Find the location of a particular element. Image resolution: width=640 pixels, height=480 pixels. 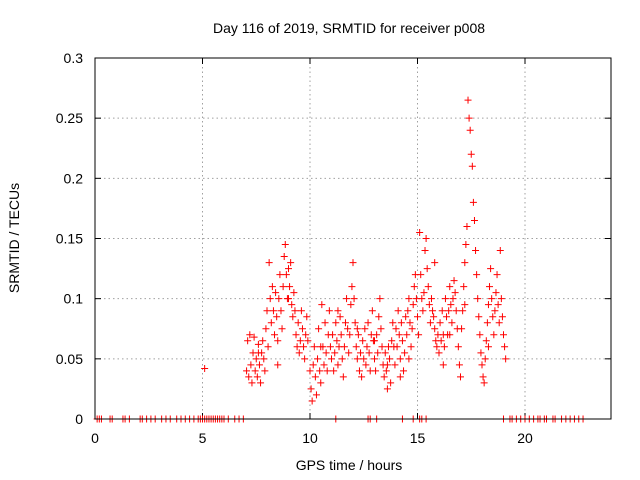

y-tick-labels: 0 0.05 0.1 0.15 0.2 0.25 0.3 is located at coordinates (69, 238).